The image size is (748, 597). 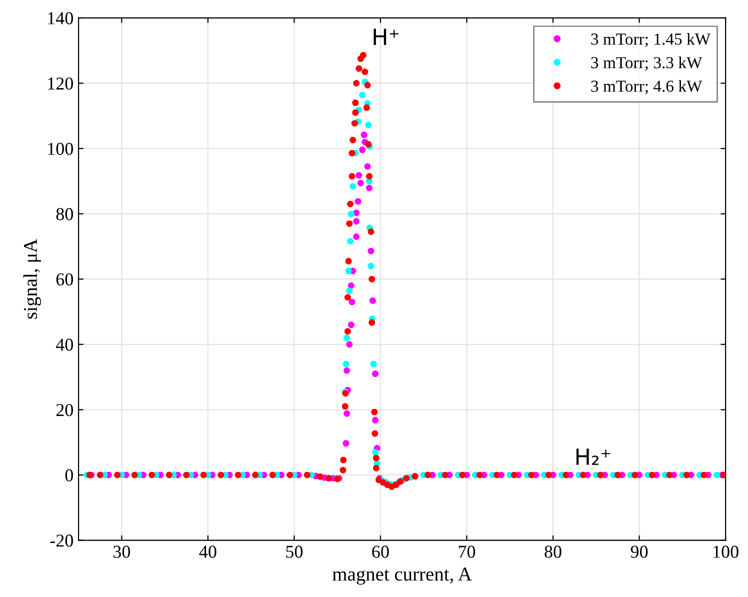 What do you see at coordinates (651, 40) in the screenshot?
I see `legend-label: 3 mTorr; 1.45 kW` at bounding box center [651, 40].